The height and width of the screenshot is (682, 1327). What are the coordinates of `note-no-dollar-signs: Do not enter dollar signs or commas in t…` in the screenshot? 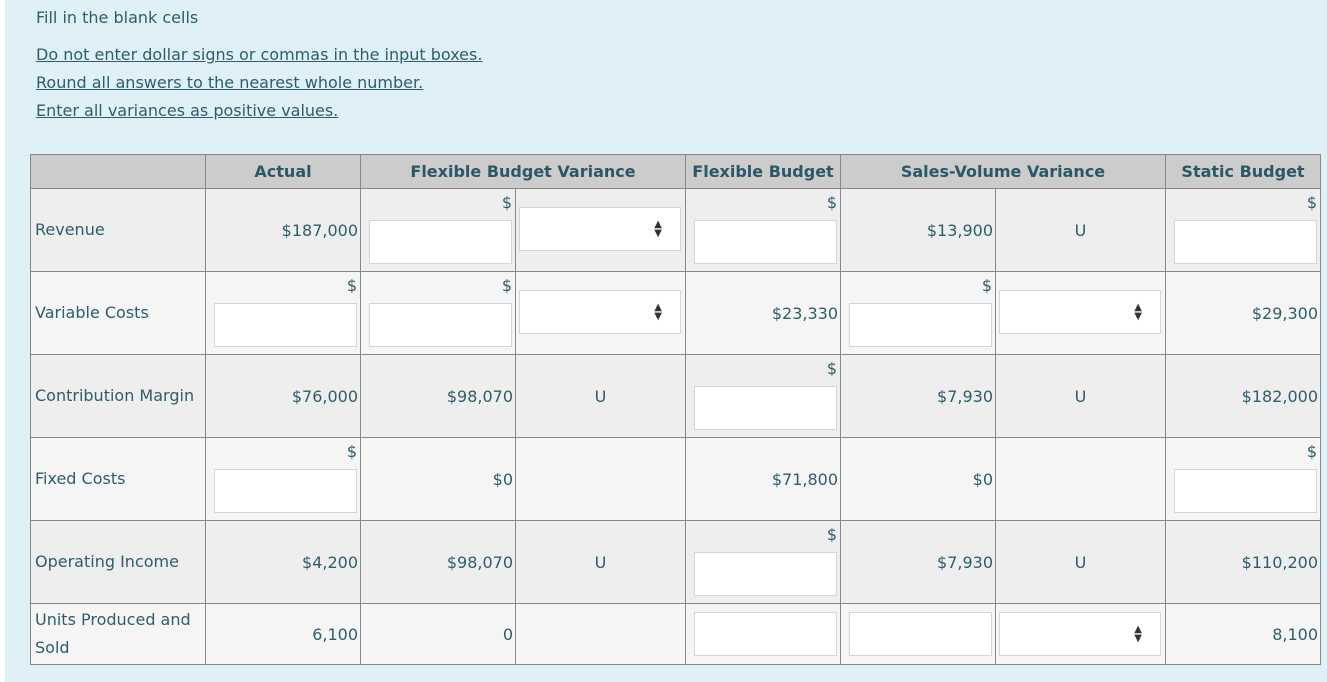 It's located at (259, 54).